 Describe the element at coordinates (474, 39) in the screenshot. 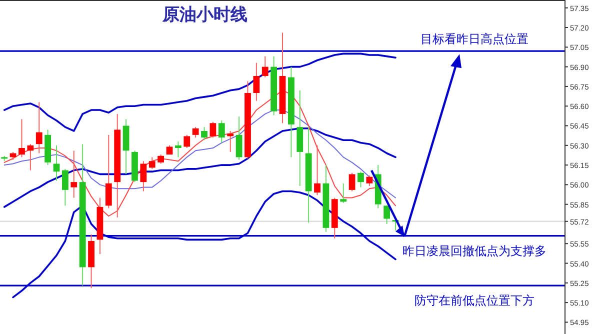

I see `ref-line-label: 目标看昨日高点位置` at that location.